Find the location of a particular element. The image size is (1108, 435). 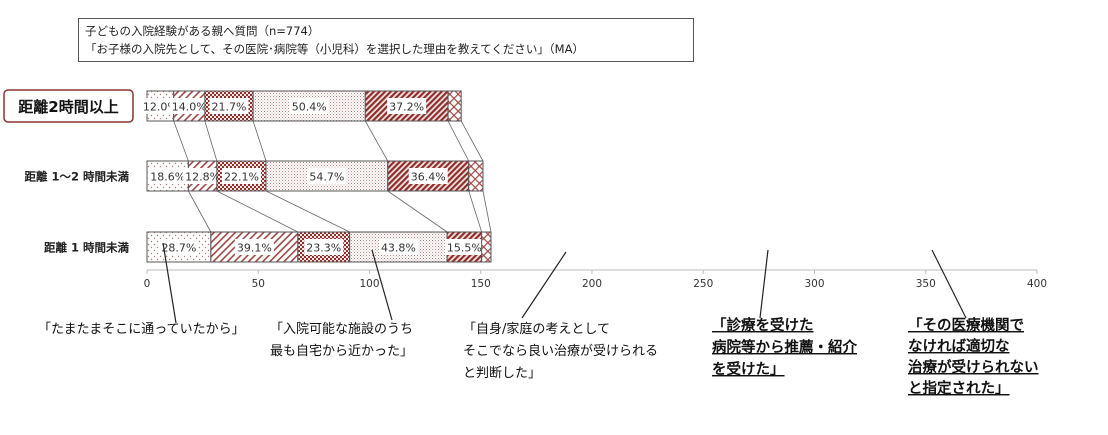

connector-lines is located at coordinates (332, 176).